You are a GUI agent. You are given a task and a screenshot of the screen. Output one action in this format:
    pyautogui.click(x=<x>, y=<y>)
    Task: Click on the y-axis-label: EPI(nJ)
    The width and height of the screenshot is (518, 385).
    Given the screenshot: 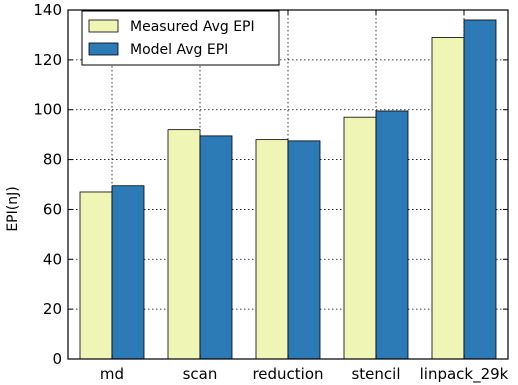 What is the action you would take?
    pyautogui.click(x=13, y=208)
    